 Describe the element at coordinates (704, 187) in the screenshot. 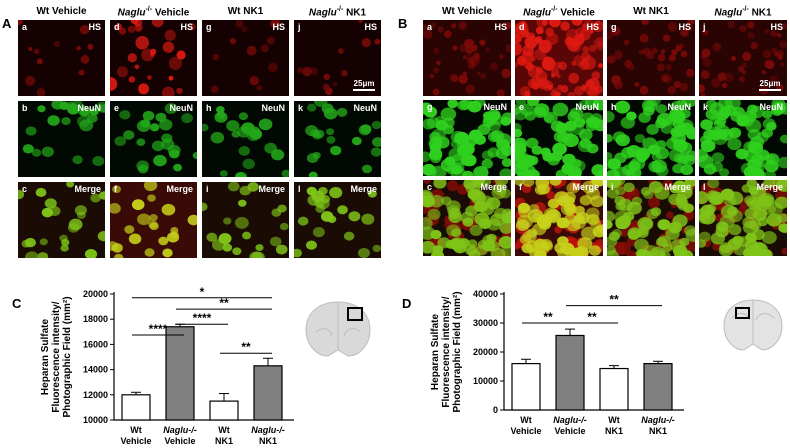

I see `panel-b-subpanel-letter: l` at that location.